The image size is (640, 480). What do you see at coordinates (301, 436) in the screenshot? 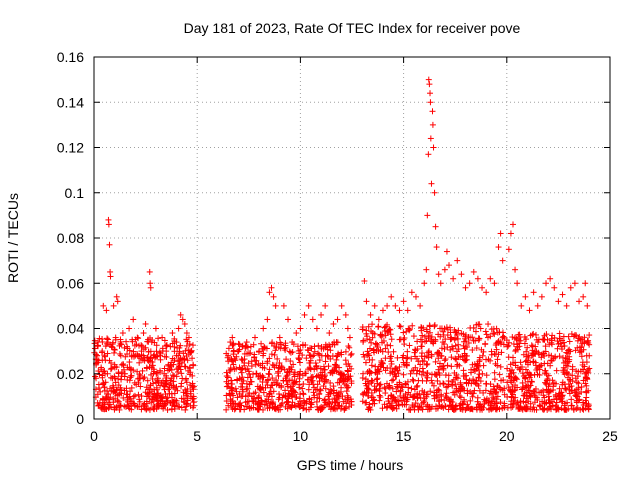
I see `x-tick-label: 10` at bounding box center [301, 436].